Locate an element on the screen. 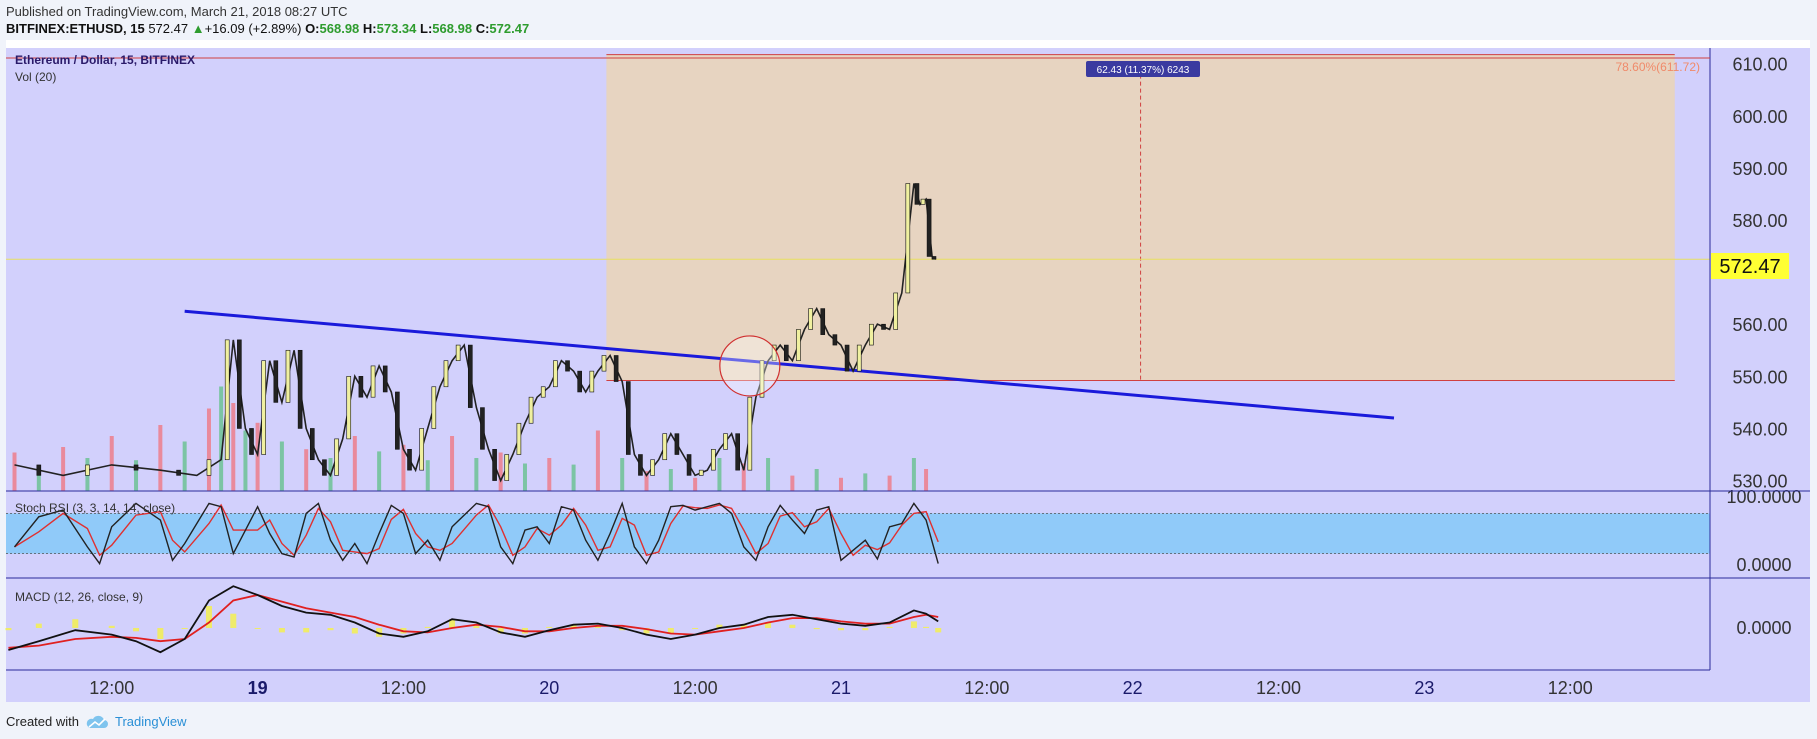 This screenshot has width=1817, height=739. price-tick-label: 560.00 is located at coordinates (1759, 325).